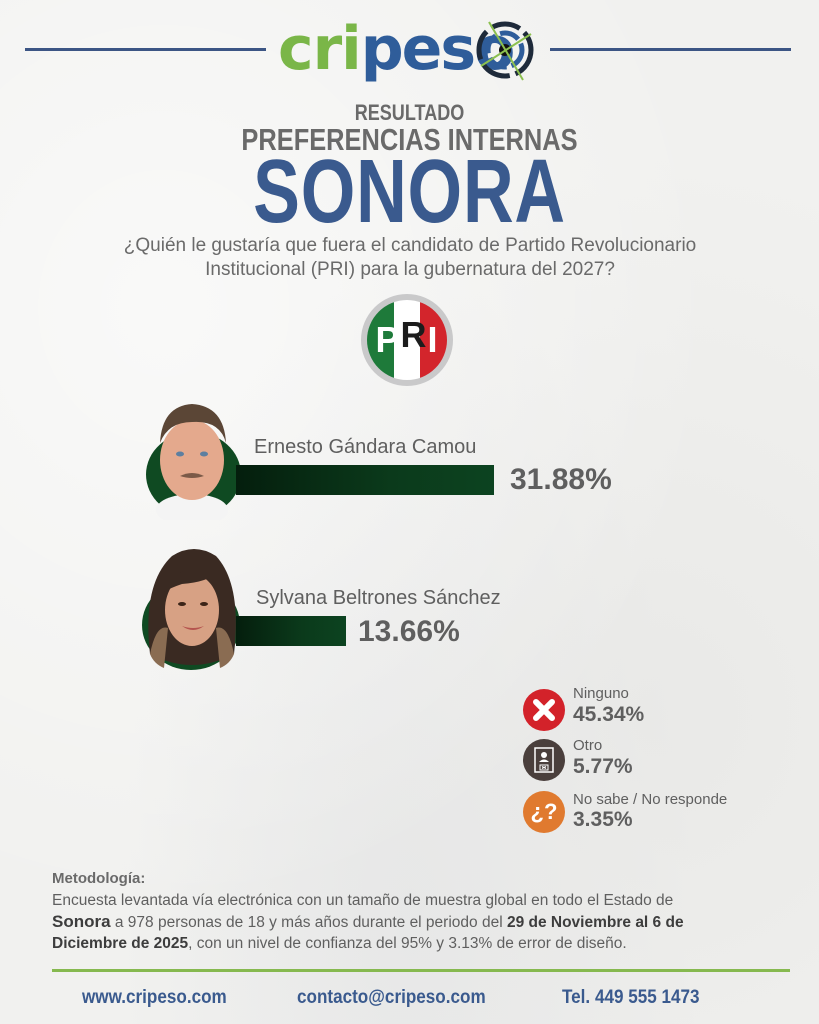 The width and height of the screenshot is (819, 1024). Describe the element at coordinates (421, 970) in the screenshot. I see `footer-divider` at that location.